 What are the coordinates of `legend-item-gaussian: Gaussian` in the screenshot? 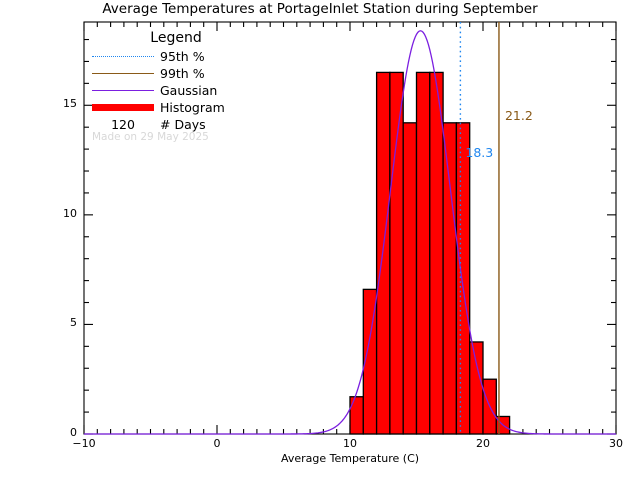 It's located at (199, 90).